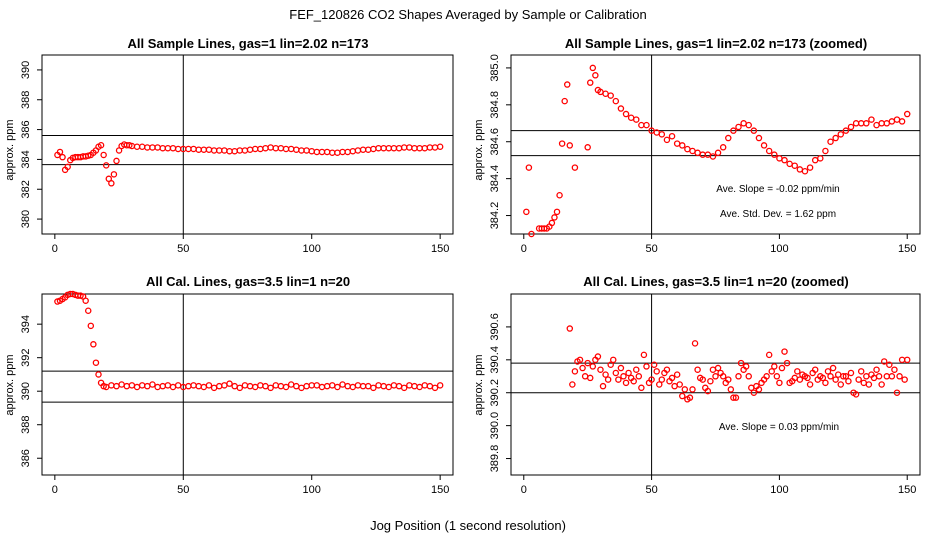 The height and width of the screenshot is (540, 936). I want to click on y-tick-label: 385.0, so click(495, 68).